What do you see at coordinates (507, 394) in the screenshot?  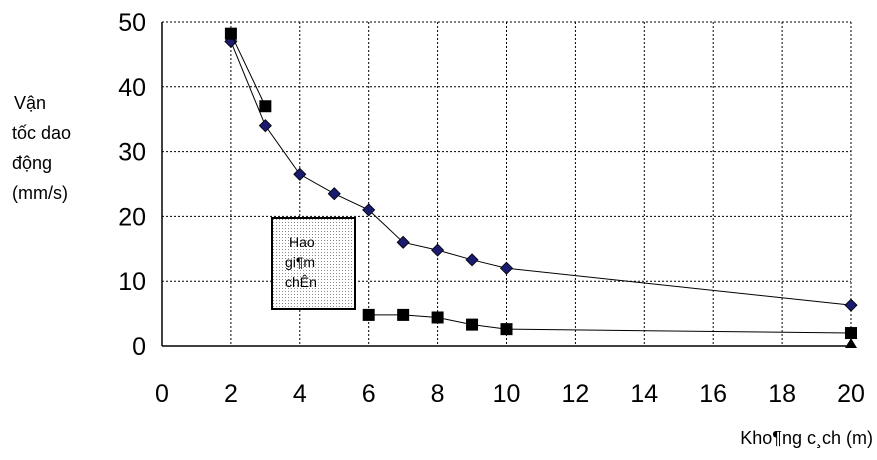 I see `x-tick-label: 10` at bounding box center [507, 394].